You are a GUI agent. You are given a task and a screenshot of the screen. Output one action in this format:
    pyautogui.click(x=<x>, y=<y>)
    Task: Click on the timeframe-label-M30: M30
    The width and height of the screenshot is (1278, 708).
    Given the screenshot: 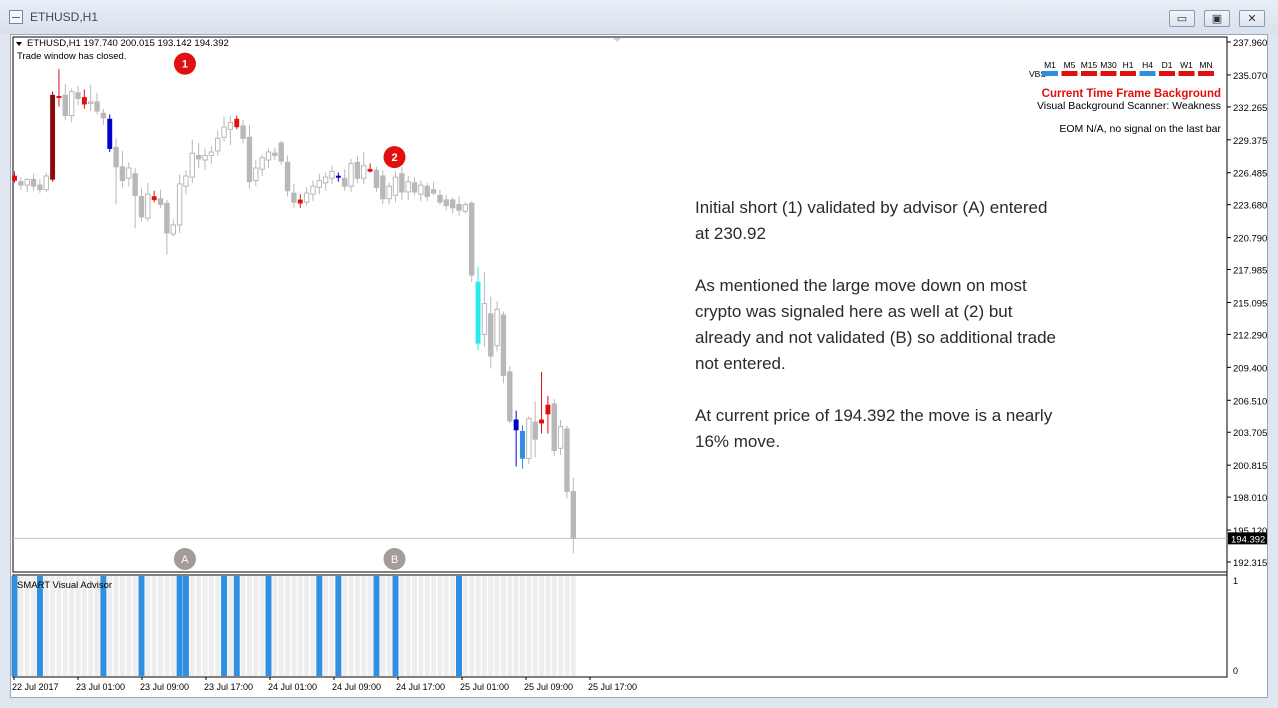 What is the action you would take?
    pyautogui.click(x=1108, y=65)
    